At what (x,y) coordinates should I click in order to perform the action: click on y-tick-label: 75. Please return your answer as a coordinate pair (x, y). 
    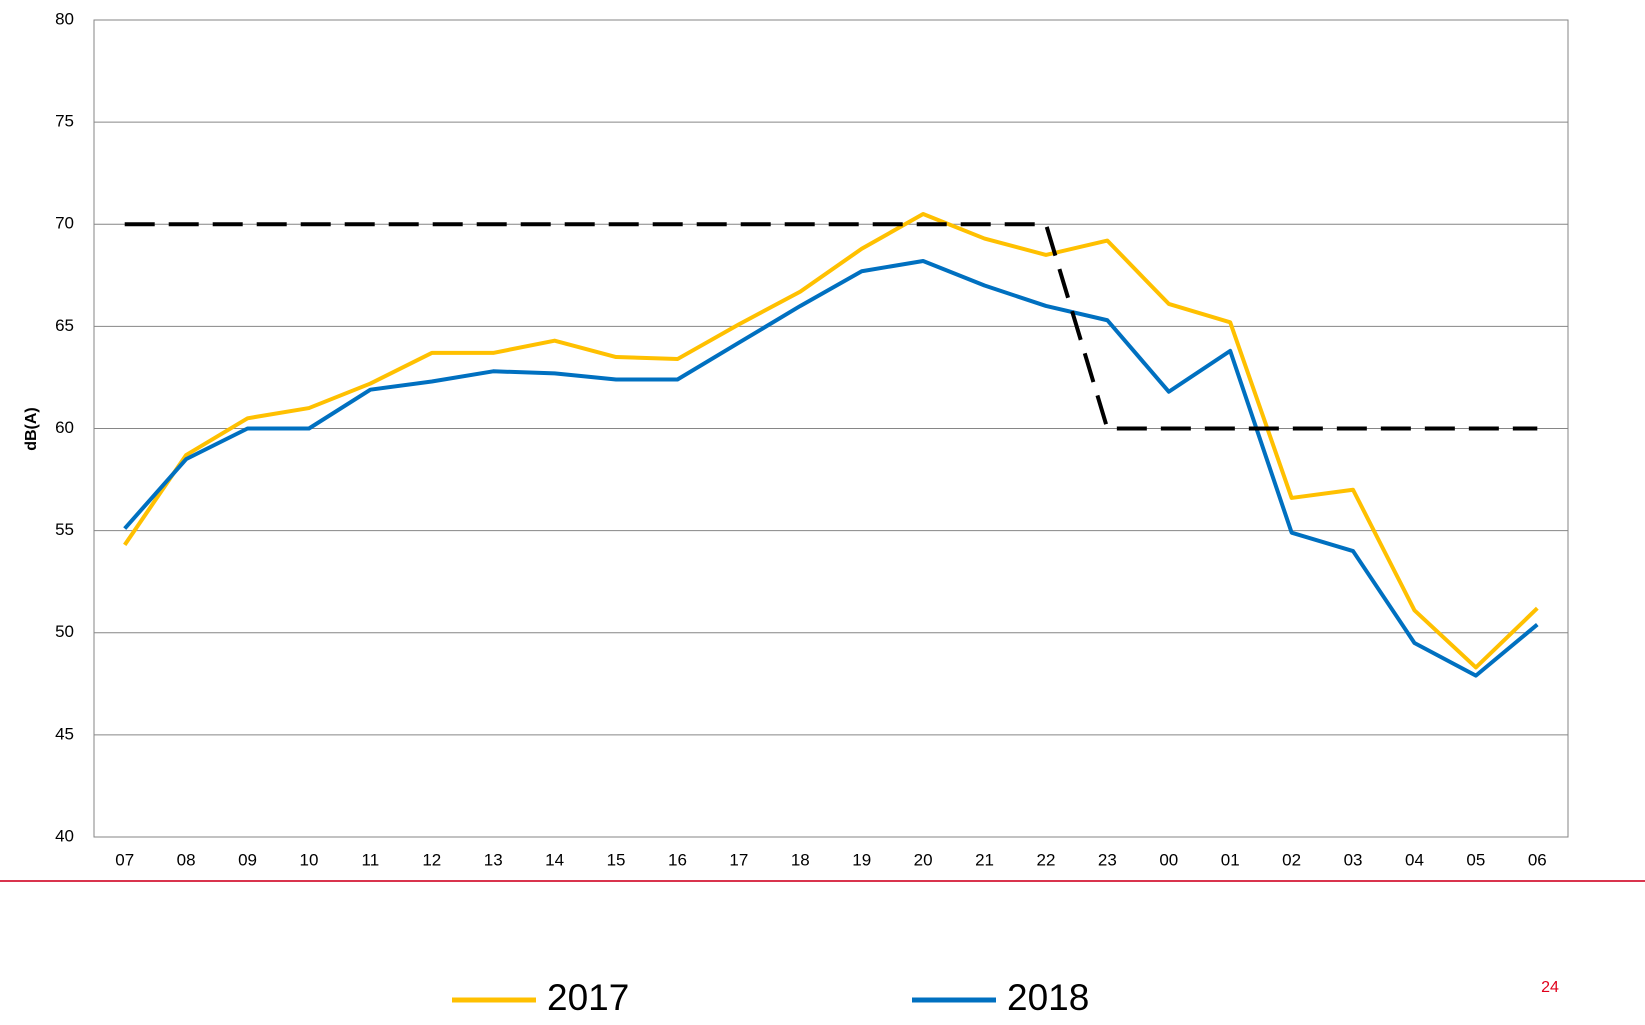
    Looking at the image, I should click on (64, 121).